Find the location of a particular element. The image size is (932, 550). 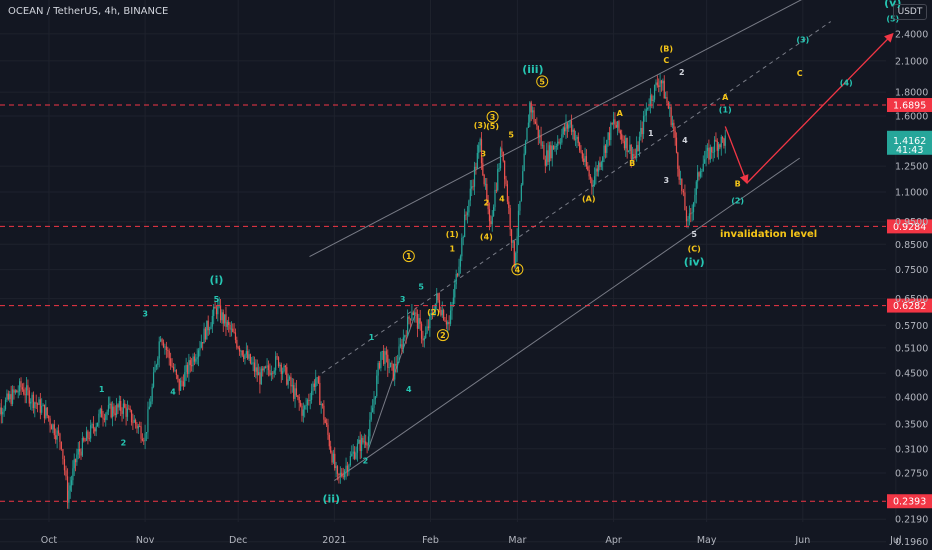

wave-label: B is located at coordinates (632, 163).